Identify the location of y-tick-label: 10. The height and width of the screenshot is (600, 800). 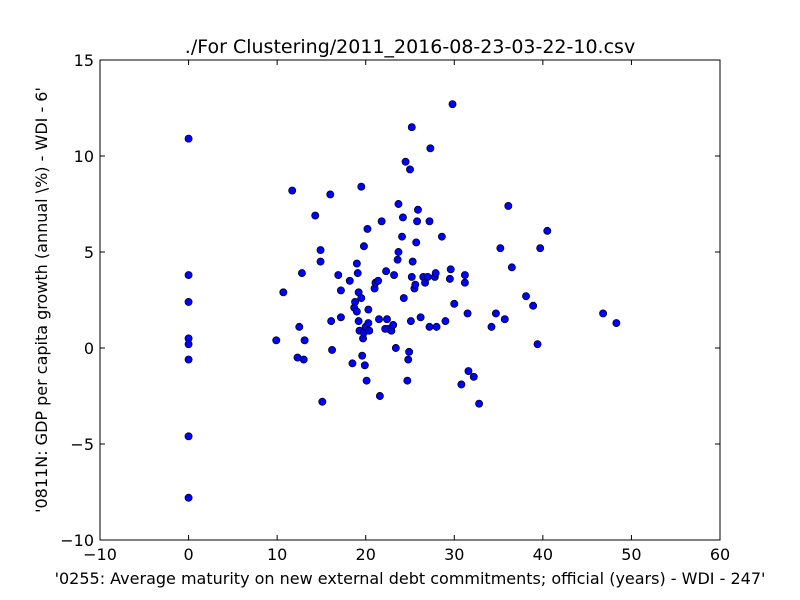
(84, 156).